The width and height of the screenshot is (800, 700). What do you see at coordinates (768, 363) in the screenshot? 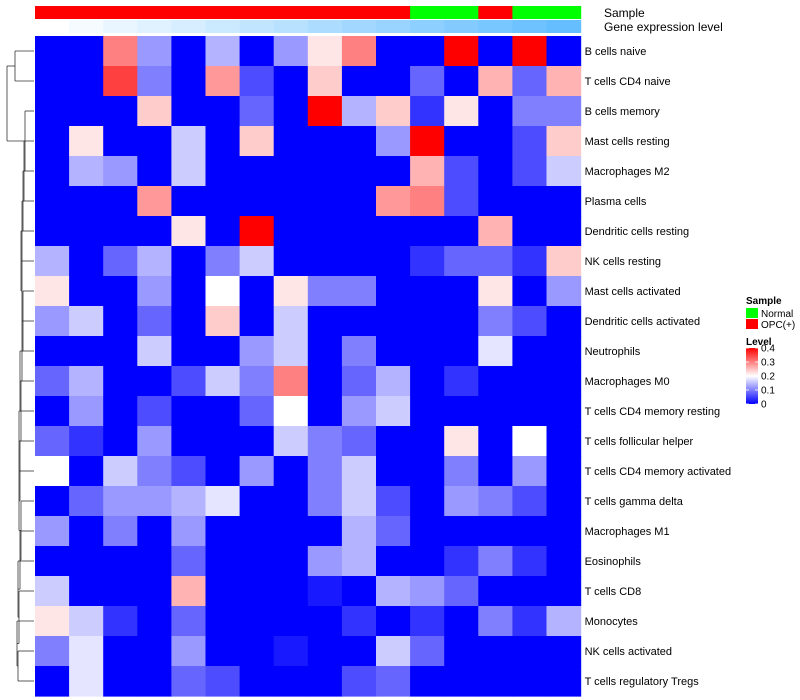
I see `level-legend-tick-label: 0.3` at bounding box center [768, 363].